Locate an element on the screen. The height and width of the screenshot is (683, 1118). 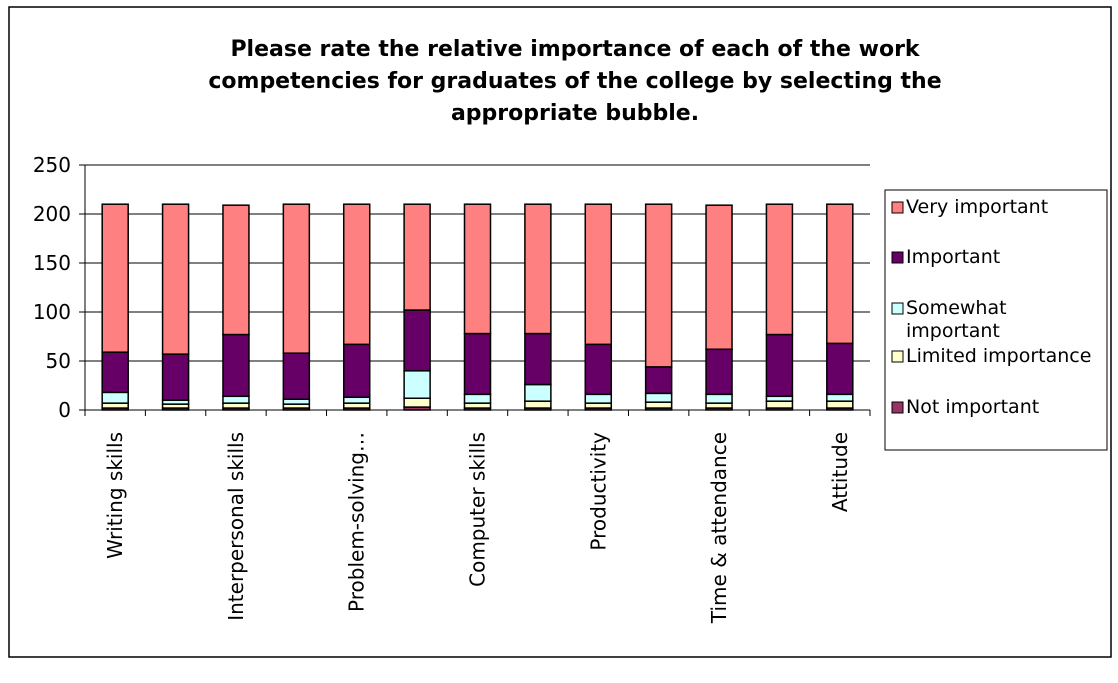
legend-label: Very important is located at coordinates (977, 207).